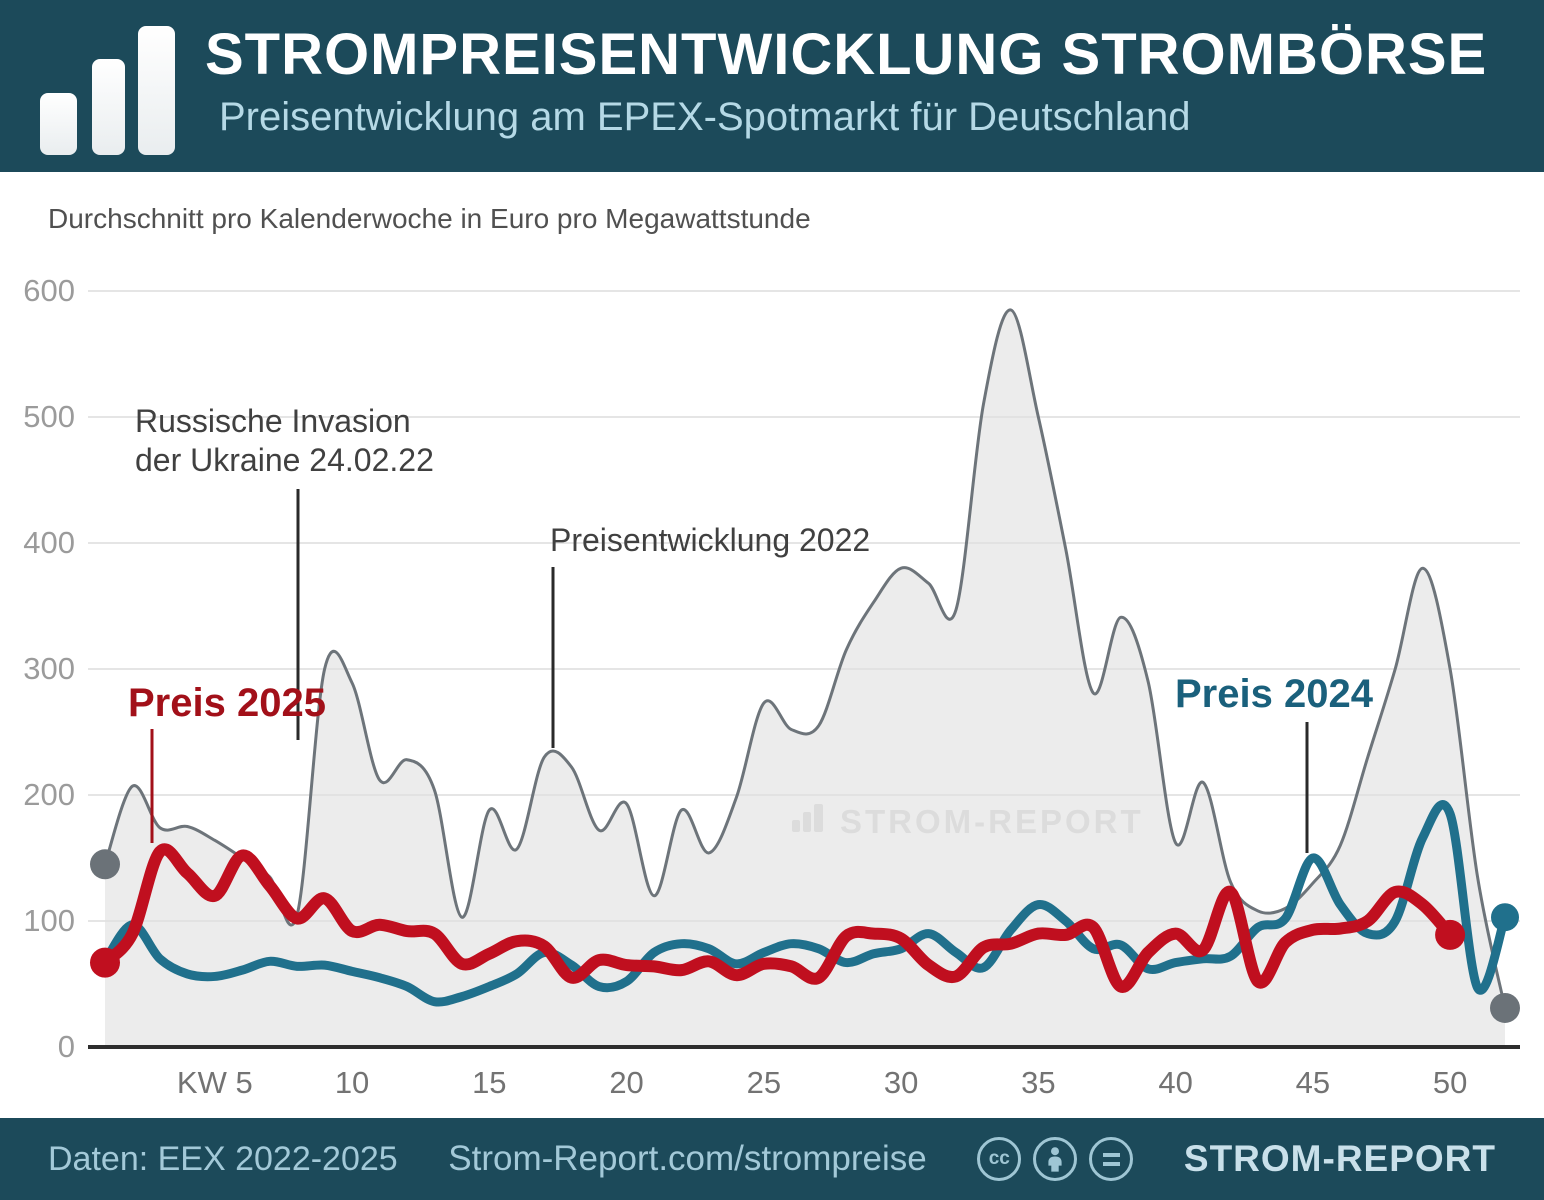 The width and height of the screenshot is (1544, 1200). I want to click on svg-text: 500, so click(49, 416).